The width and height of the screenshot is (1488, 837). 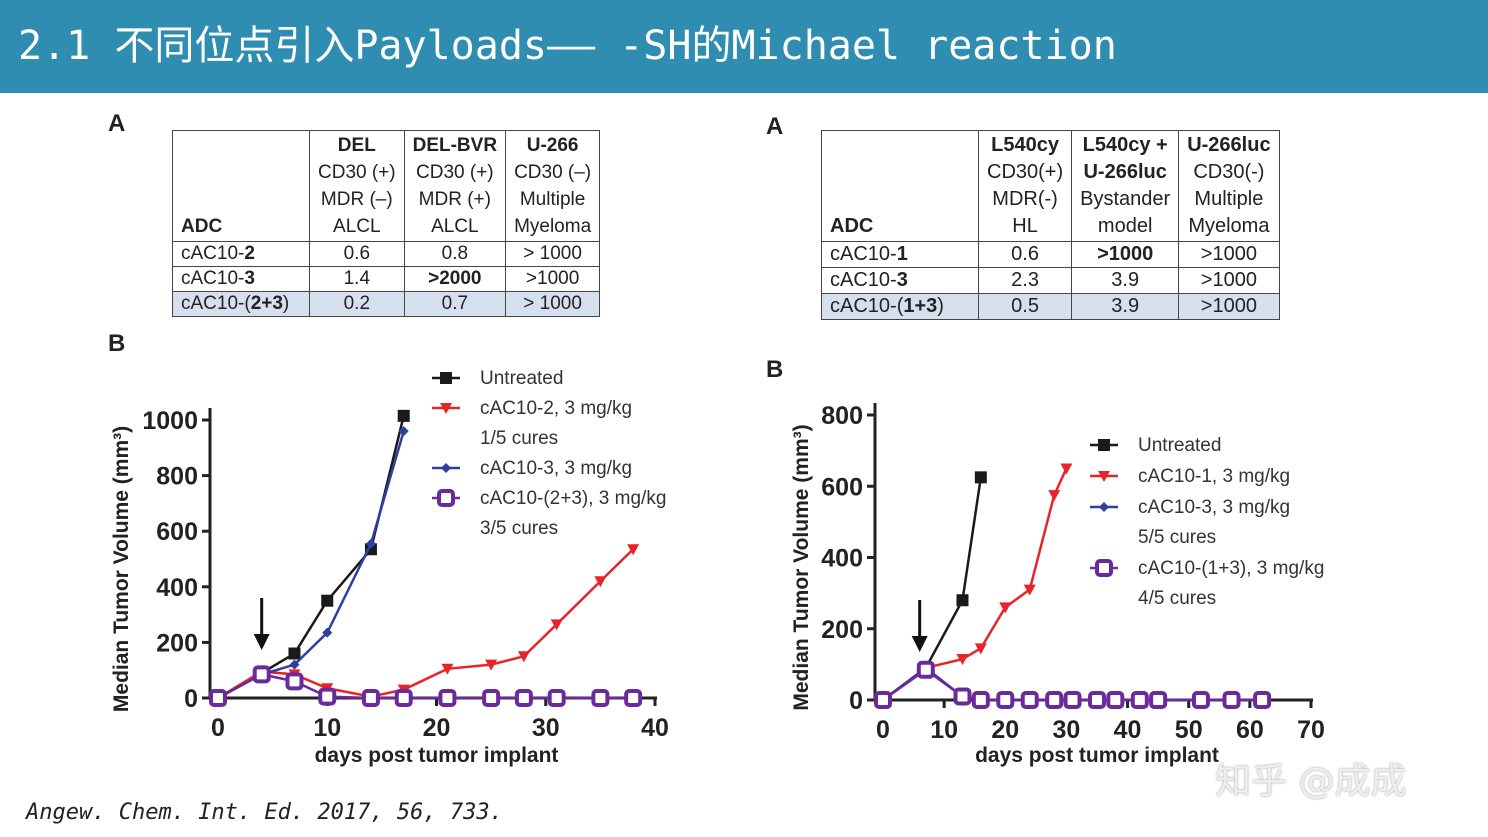 What do you see at coordinates (117, 123) in the screenshot?
I see `panel-label-a-left: A` at bounding box center [117, 123].